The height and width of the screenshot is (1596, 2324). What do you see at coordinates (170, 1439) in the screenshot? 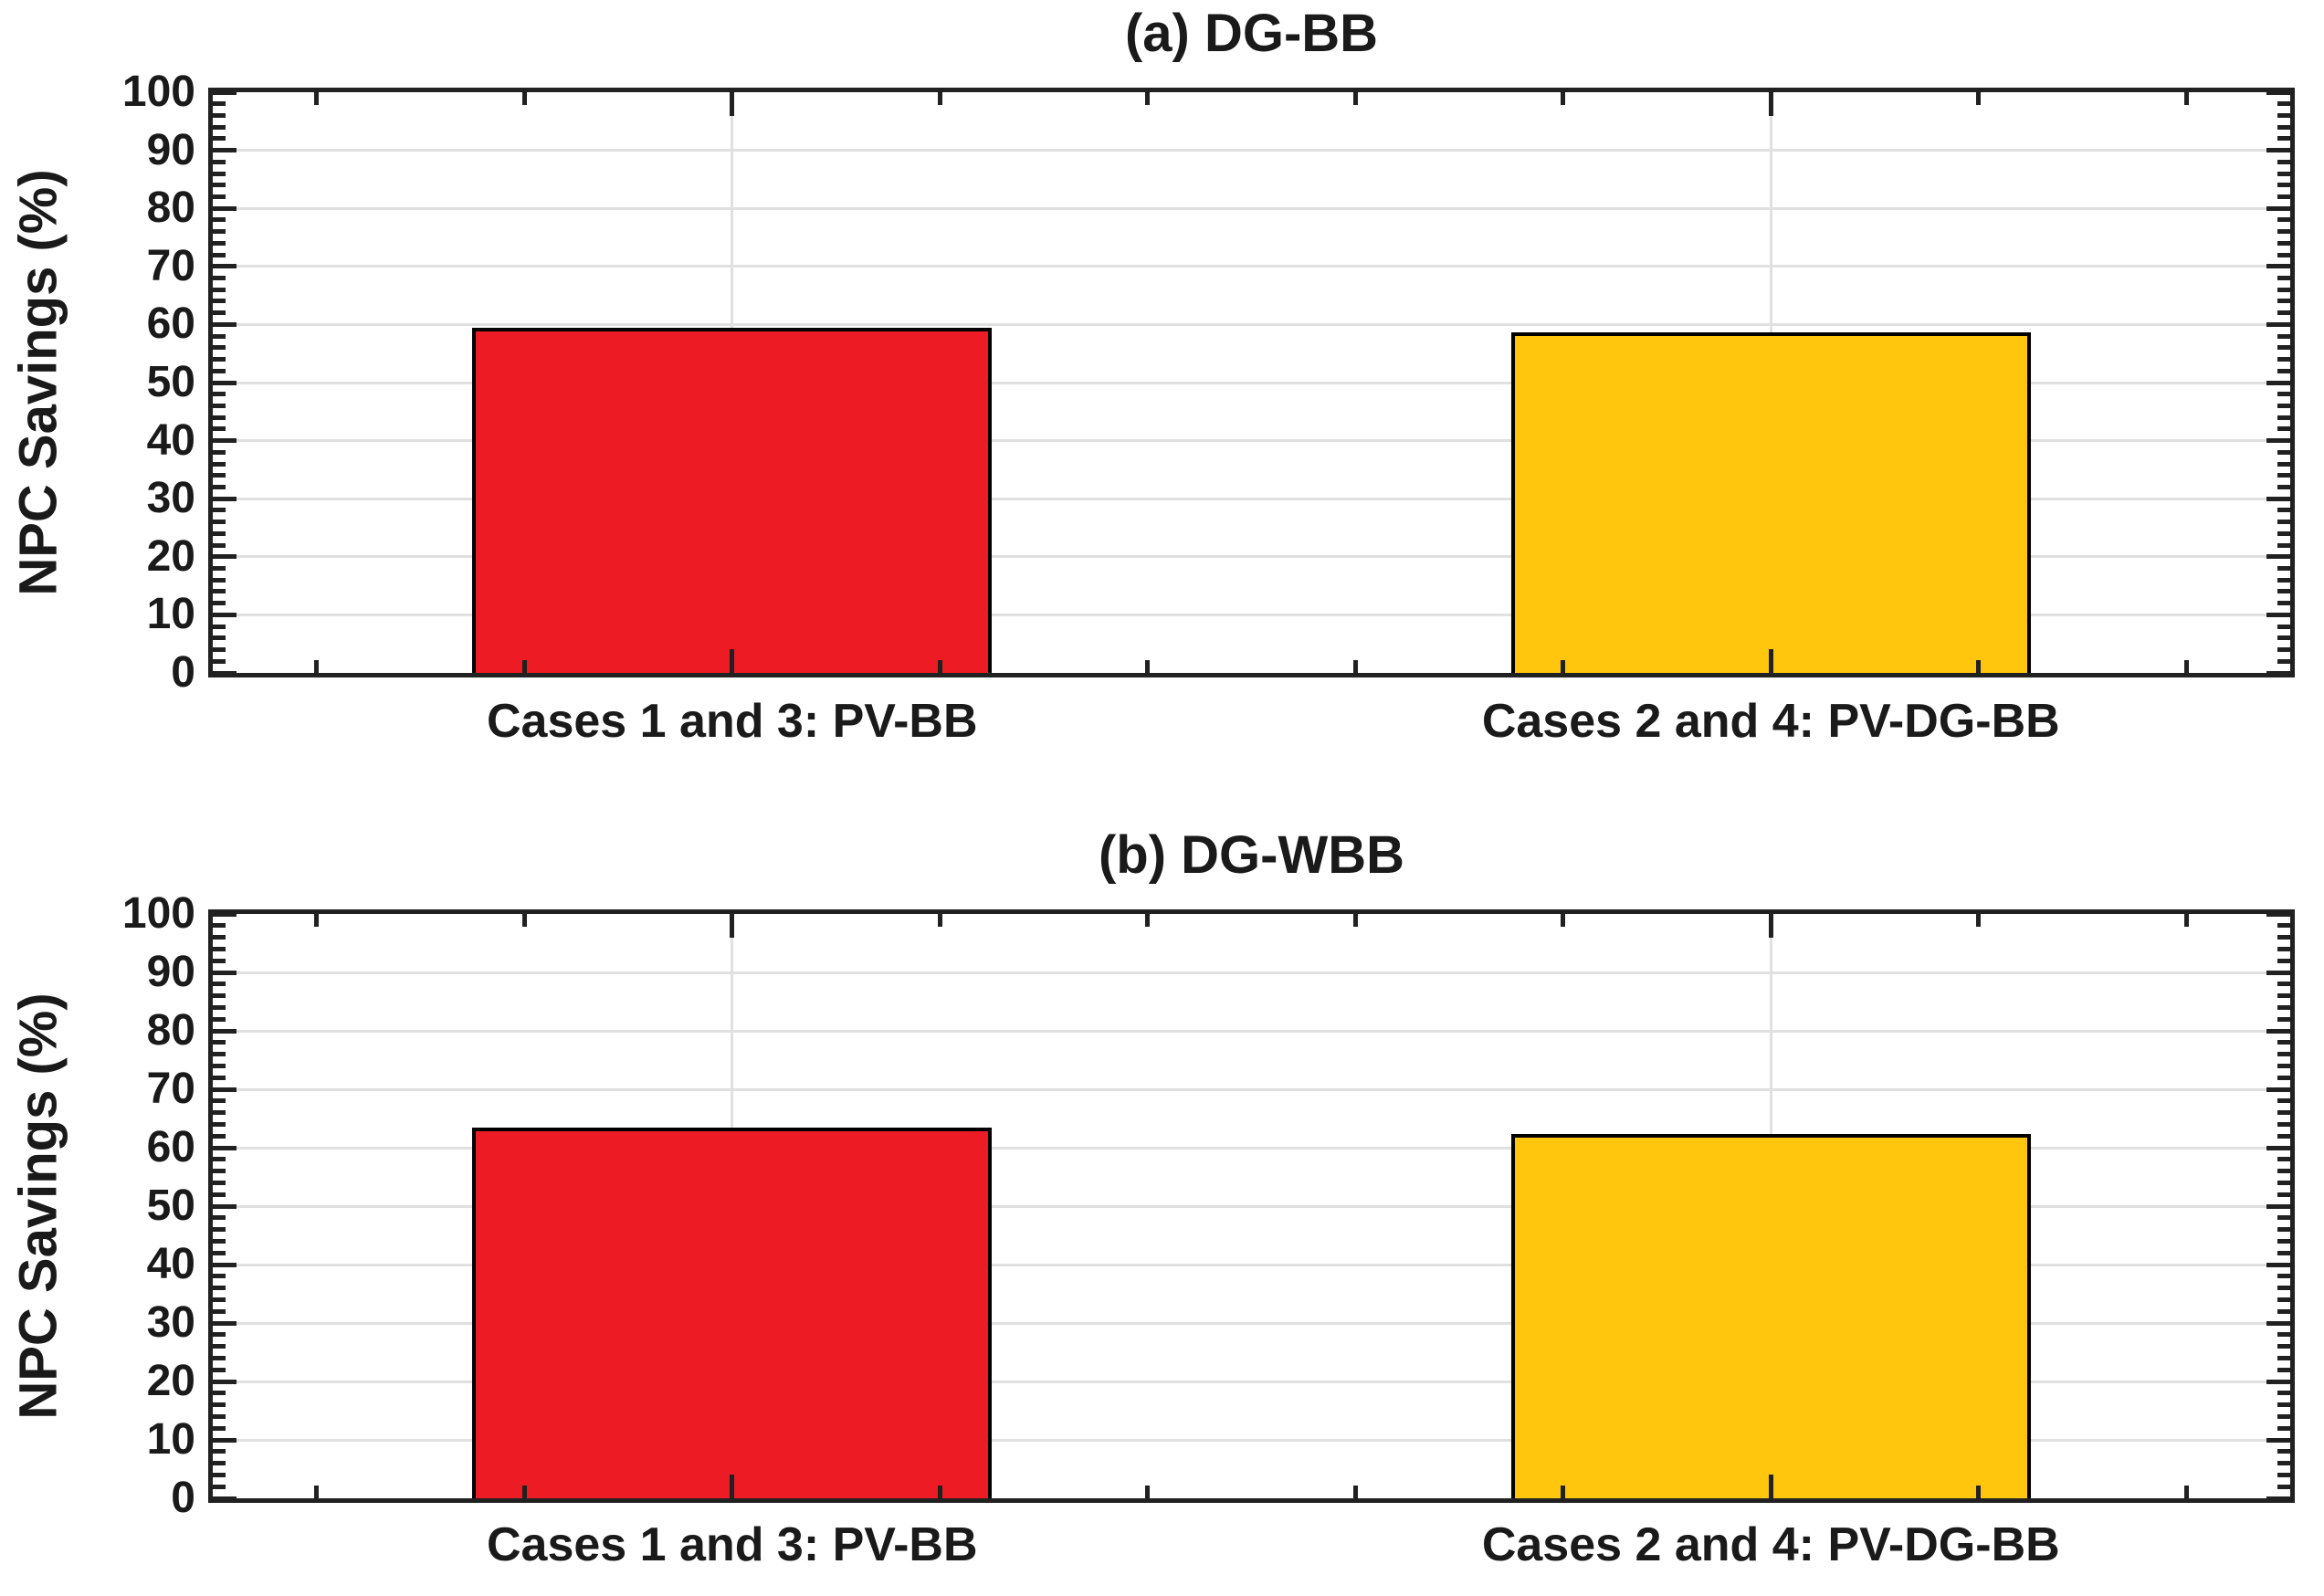
I see `ytick-label: 10` at bounding box center [170, 1439].